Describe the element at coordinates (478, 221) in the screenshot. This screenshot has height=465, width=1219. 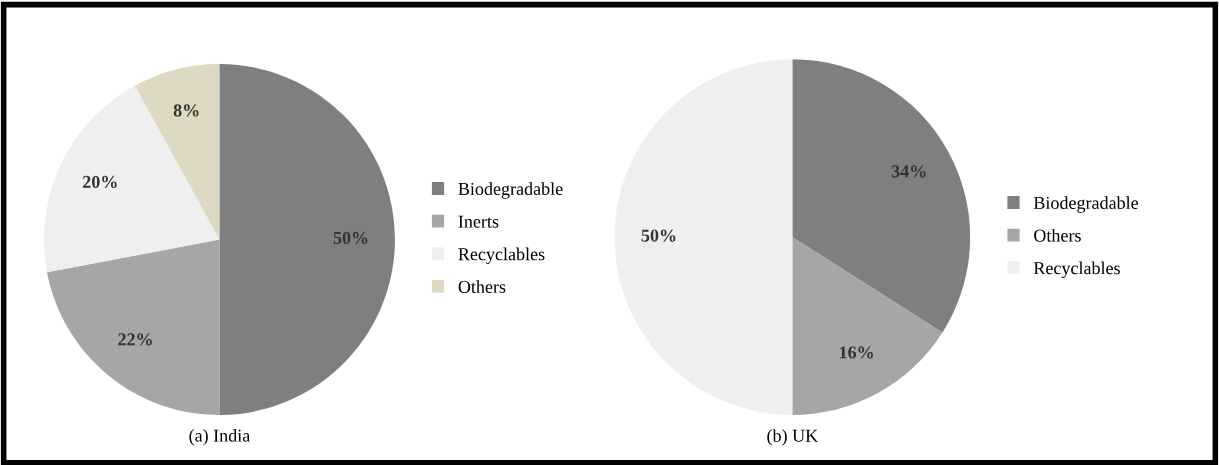
I see `legend-label: Inerts` at that location.